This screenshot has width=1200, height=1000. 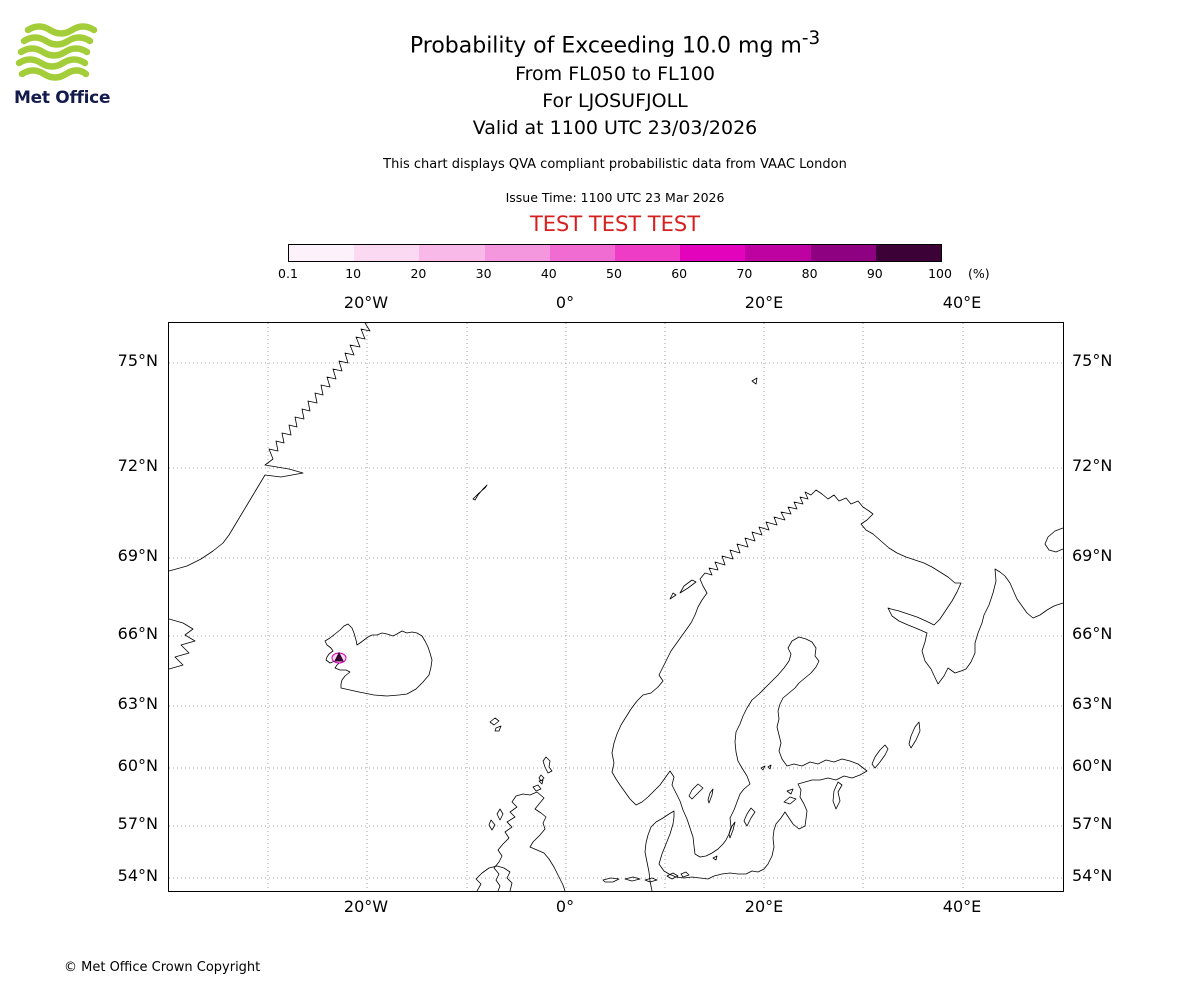 I want to click on colorbar-tick-label: 100, so click(x=940, y=273).